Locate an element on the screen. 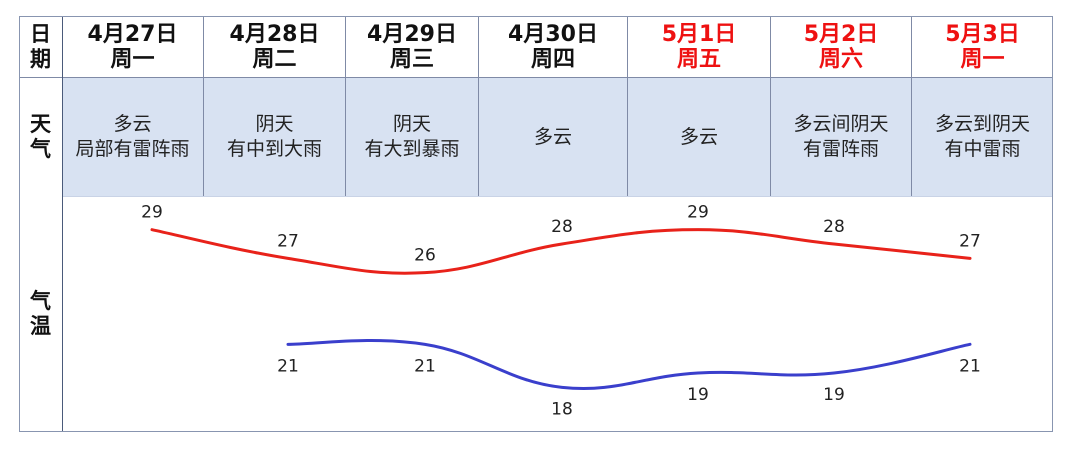 This screenshot has width=1080, height=456. weather-cell: 阴天 有大到暴雨 is located at coordinates (412, 137).